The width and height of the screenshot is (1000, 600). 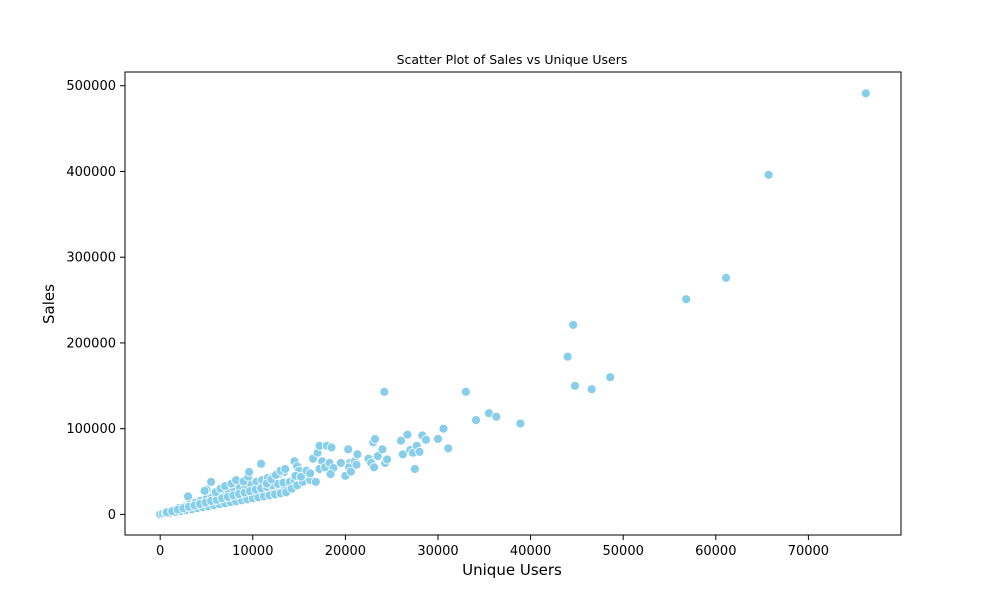 I want to click on y-axis: 0 100000 200000 300000 400000 500000, so click(x=95, y=301).